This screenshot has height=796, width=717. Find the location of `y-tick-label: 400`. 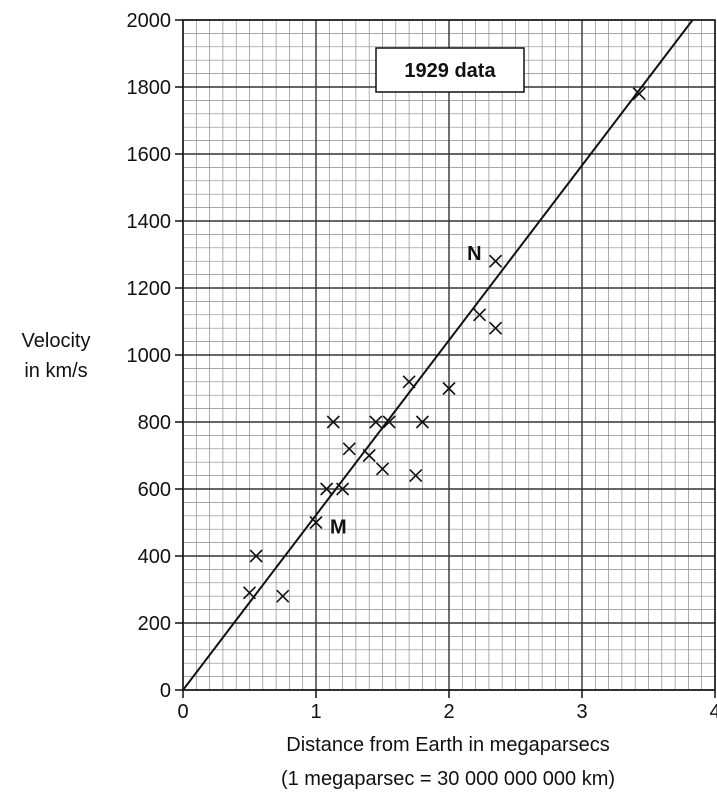

y-tick-label: 400 is located at coordinates (154, 557).